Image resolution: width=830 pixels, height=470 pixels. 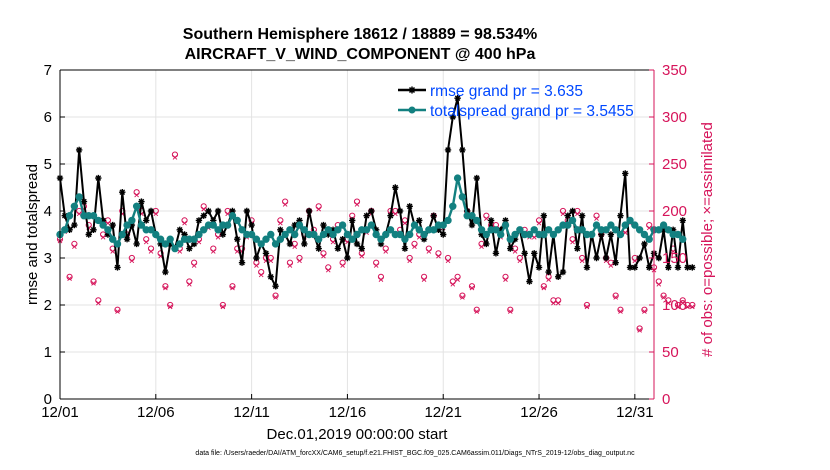 What do you see at coordinates (48, 211) in the screenshot?
I see `y-tick-label: 4` at bounding box center [48, 211].